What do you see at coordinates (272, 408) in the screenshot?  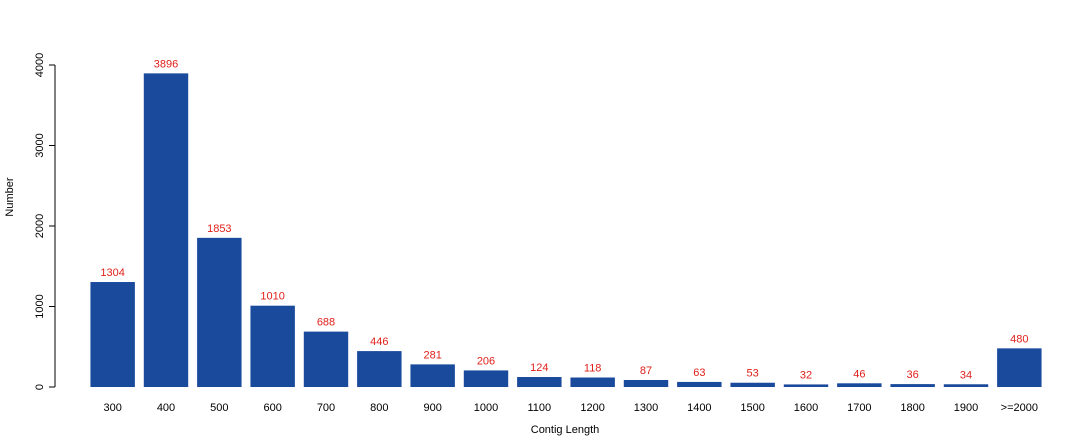 I see `x-tick-label: 600` at bounding box center [272, 408].